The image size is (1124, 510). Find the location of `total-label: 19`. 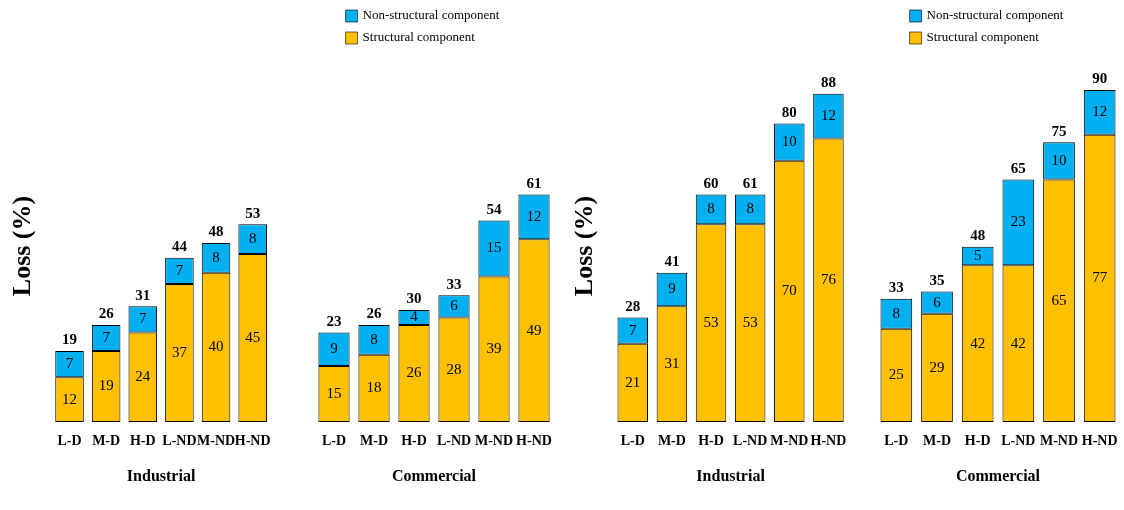

total-label: 19 is located at coordinates (70, 339).